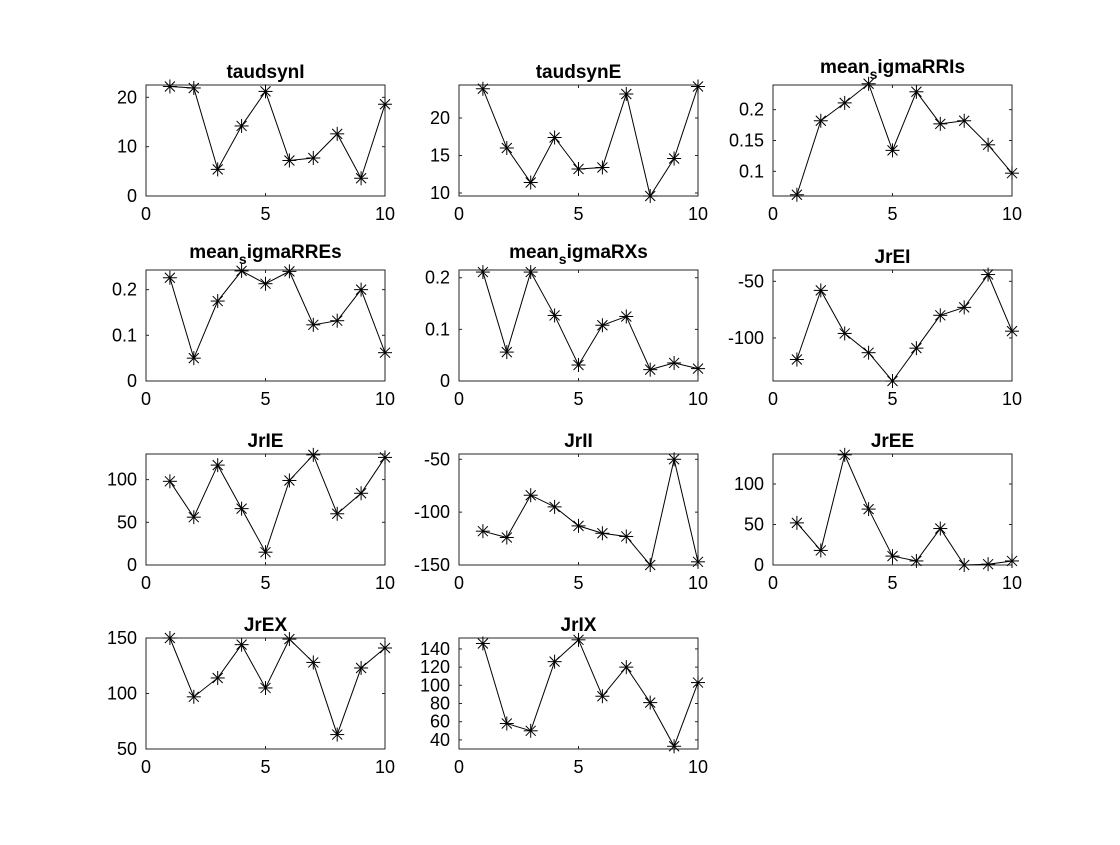 This screenshot has height=845, width=1120. I want to click on subplot-title: meansigmaRRIs, so click(892, 69).